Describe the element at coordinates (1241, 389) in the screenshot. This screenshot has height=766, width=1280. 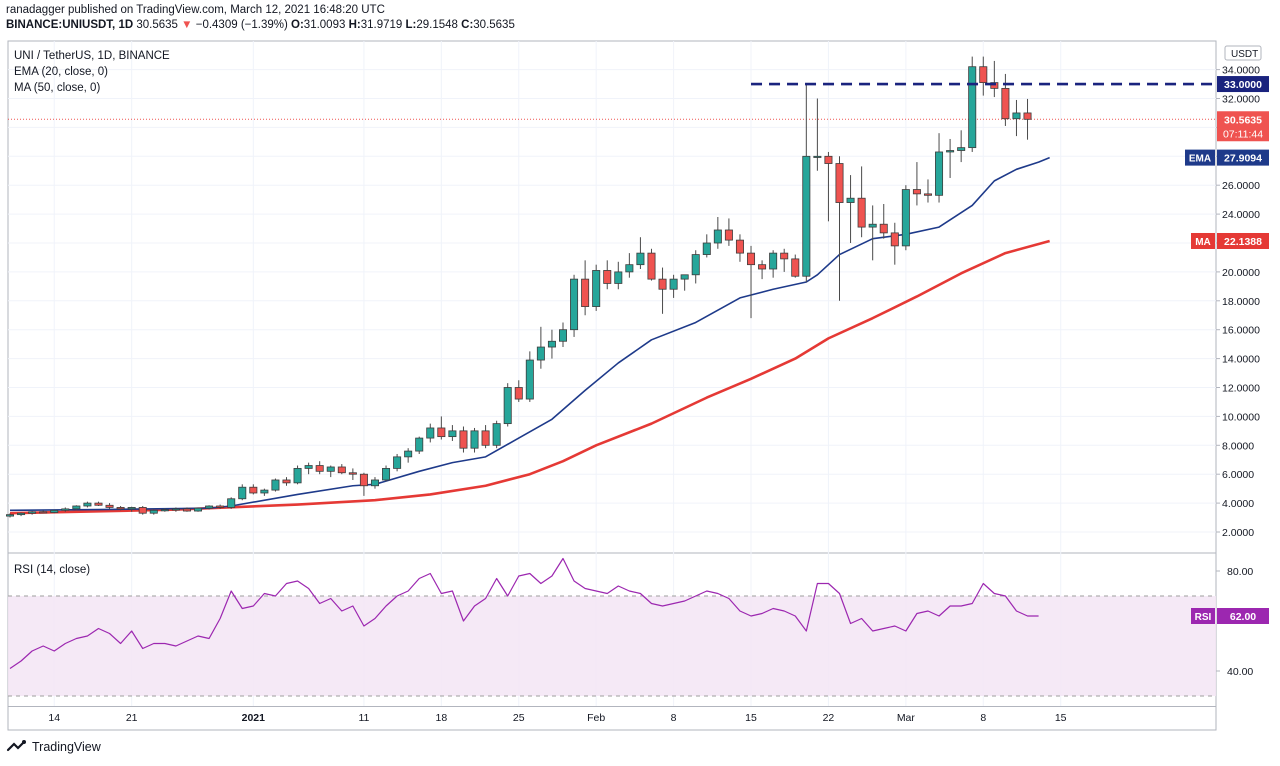
I see `y-tick-label: 12.0000` at that location.